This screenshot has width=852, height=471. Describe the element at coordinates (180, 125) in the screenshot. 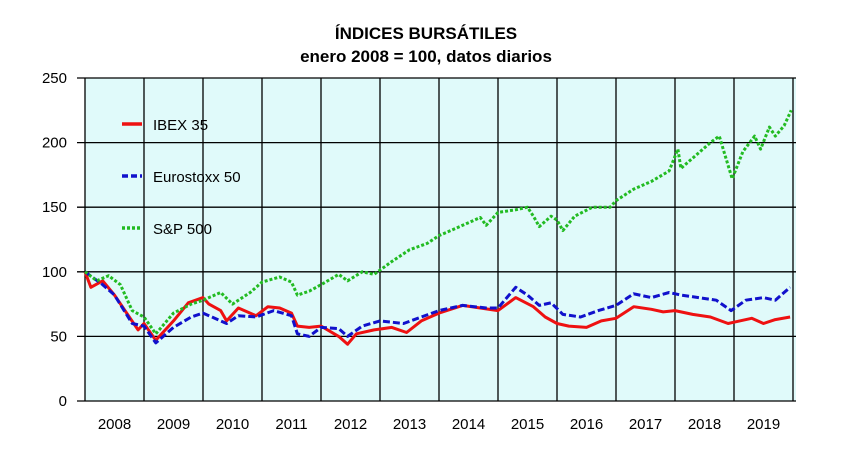

I see `legend-label-ibex: IBEX 35` at that location.